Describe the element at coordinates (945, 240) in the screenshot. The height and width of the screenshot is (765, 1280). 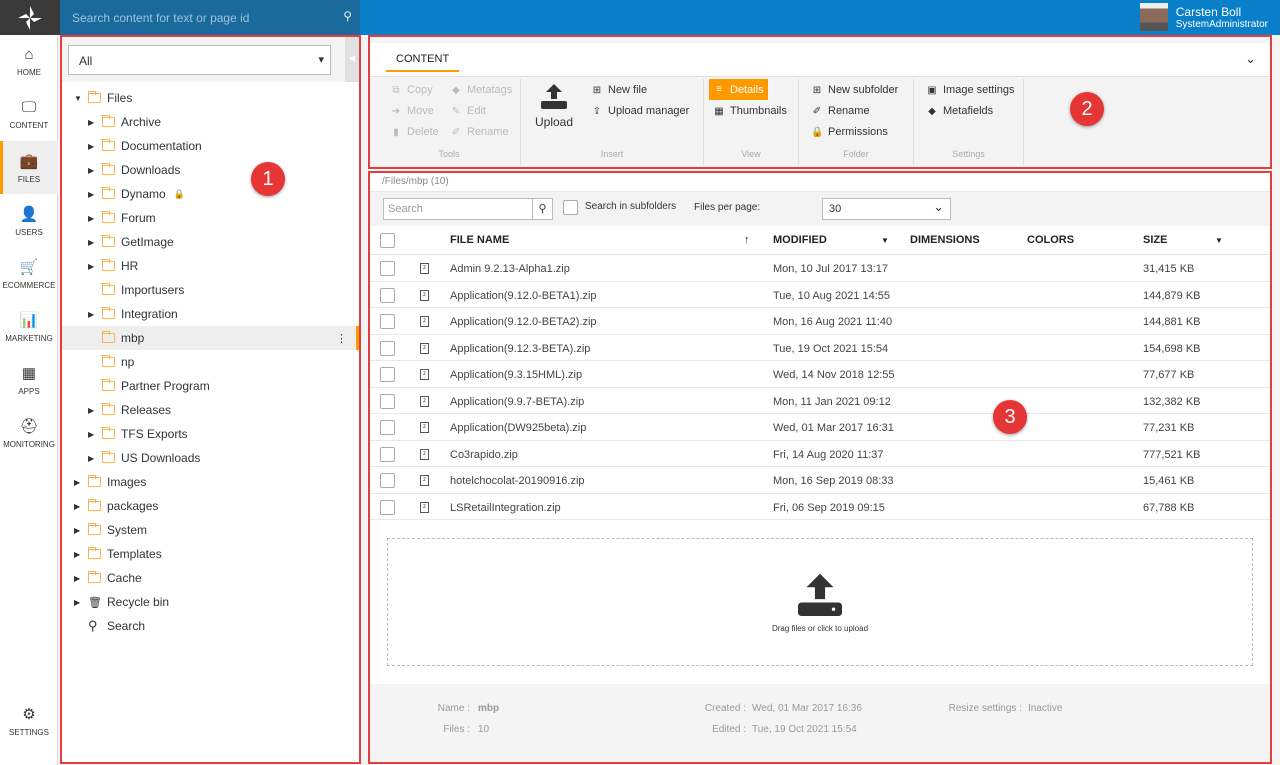
I see `col-dimensions: DIMENSIONS` at that location.